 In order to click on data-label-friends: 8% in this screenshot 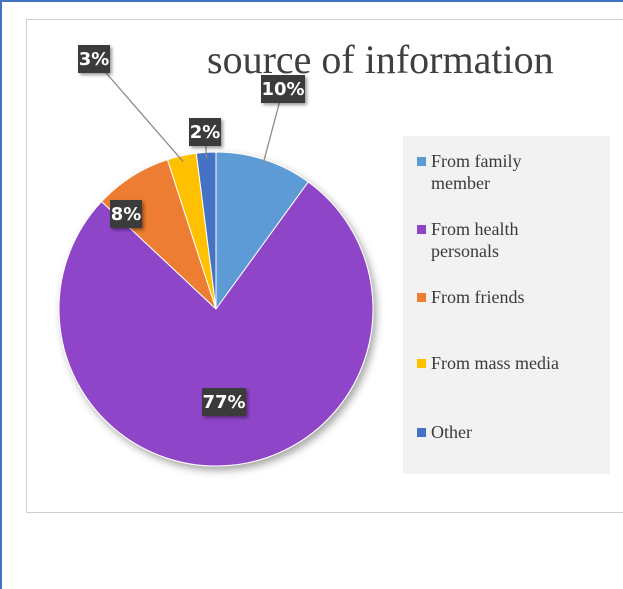, I will do `click(126, 214)`.